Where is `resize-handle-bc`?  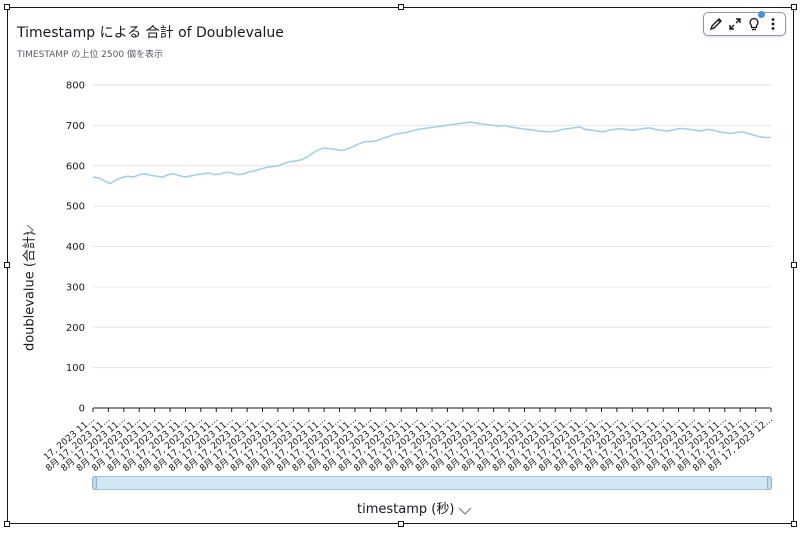 resize-handle-bc is located at coordinates (401, 524).